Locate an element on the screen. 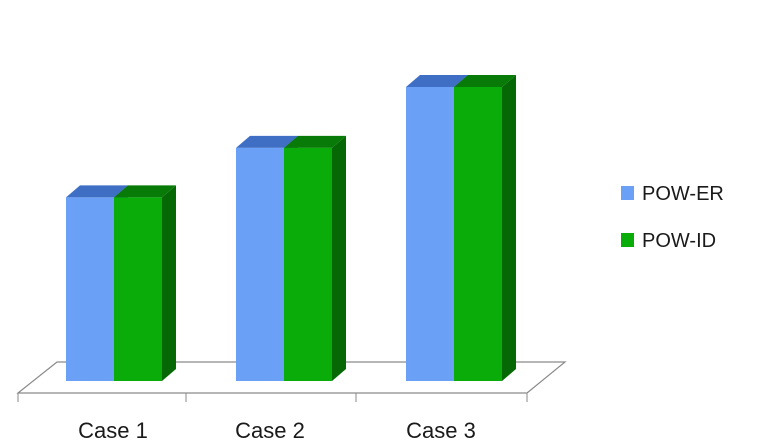 This screenshot has width=763, height=448. category-labels: Case 1 Case 2 Case 3 is located at coordinates (277, 430).